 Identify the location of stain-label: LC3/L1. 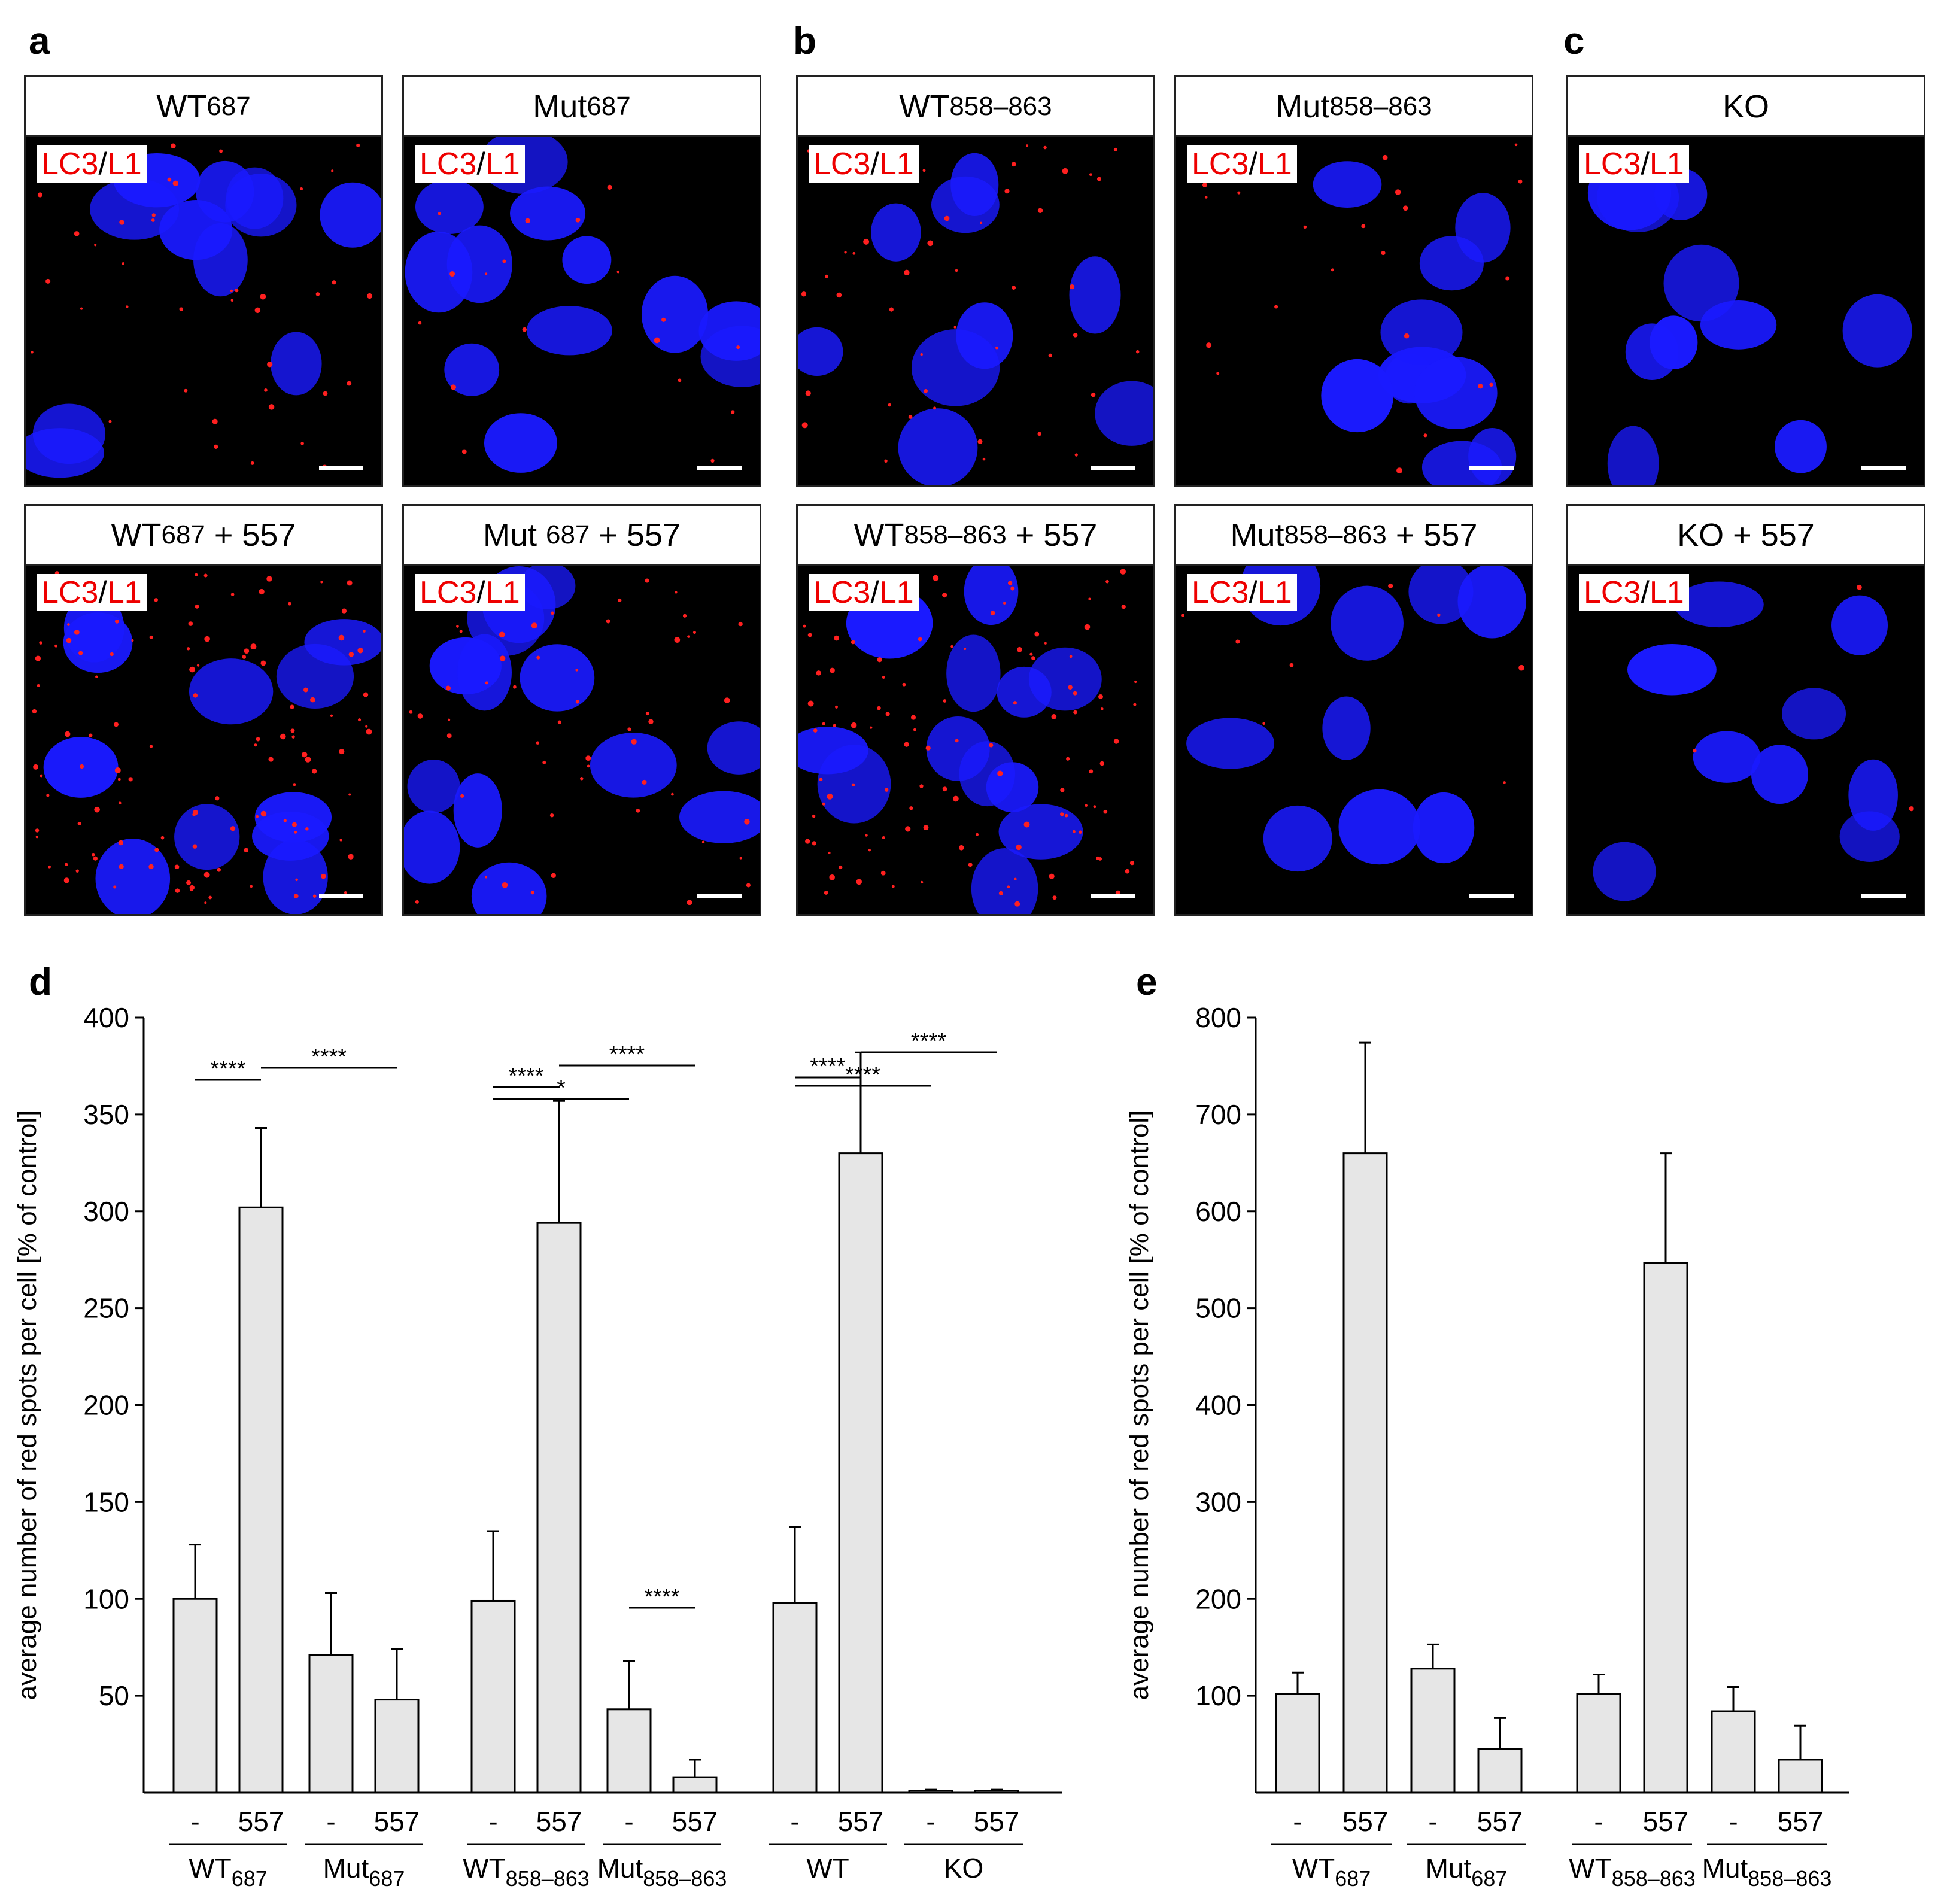
(864, 592).